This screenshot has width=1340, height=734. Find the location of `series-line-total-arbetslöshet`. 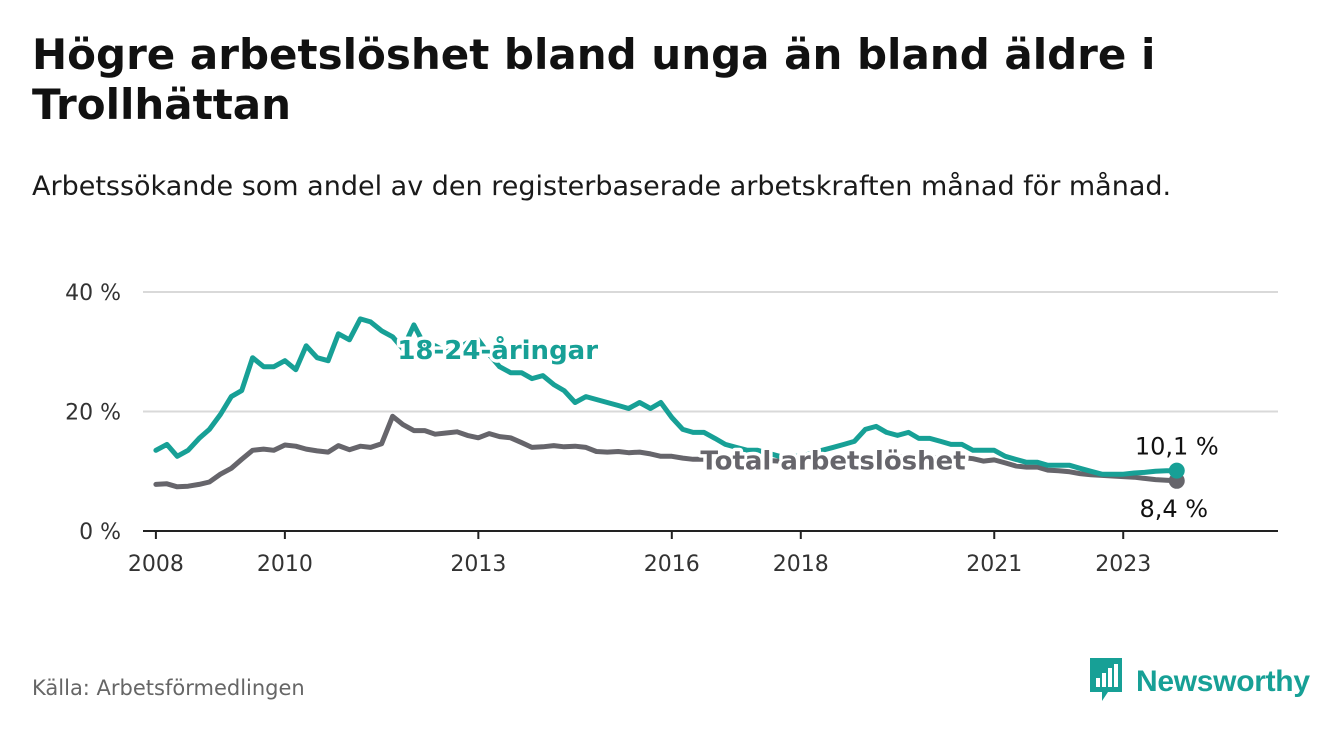

series-line-total-arbetslöshet is located at coordinates (666, 451).